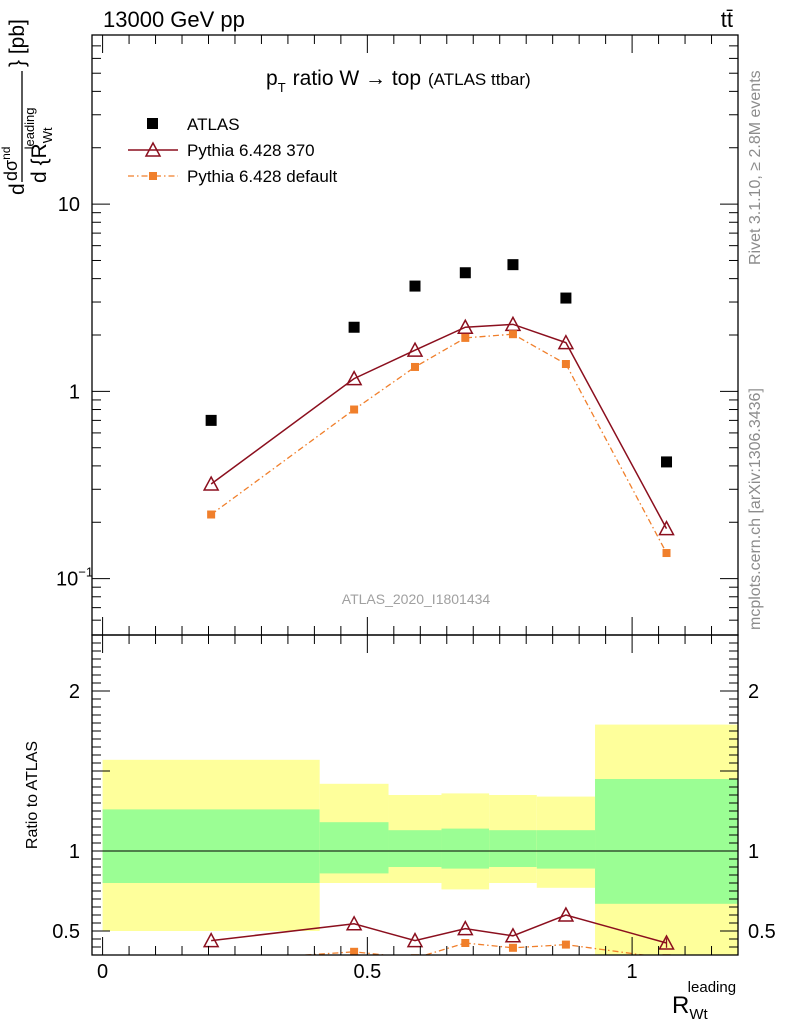 The width and height of the screenshot is (786, 1024). What do you see at coordinates (755, 509) in the screenshot?
I see `source-label: mcplots.cern.ch [arXiv:1306.3436]` at bounding box center [755, 509].